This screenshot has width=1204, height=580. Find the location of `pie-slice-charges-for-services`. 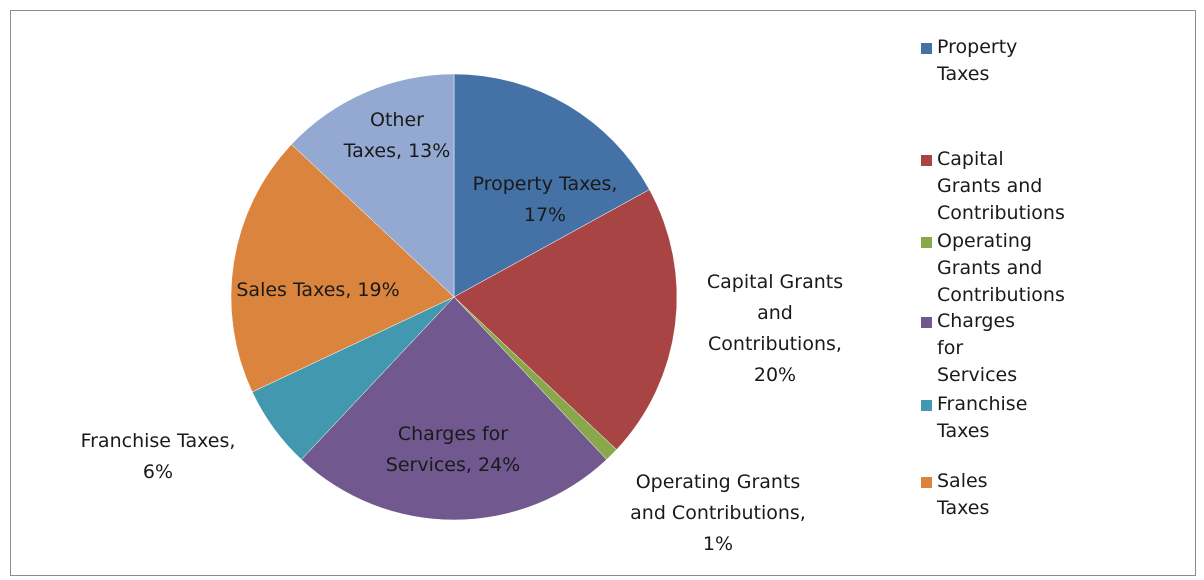

pie-slice-charges-for-services is located at coordinates (454, 408).